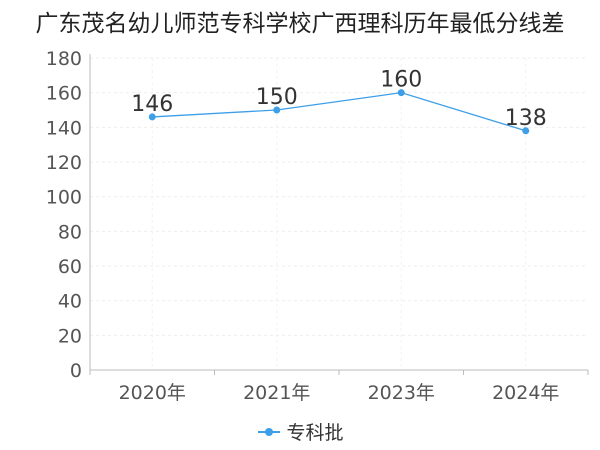 The width and height of the screenshot is (600, 450). Describe the element at coordinates (76, 371) in the screenshot. I see `y-tick-label: 0` at that location.